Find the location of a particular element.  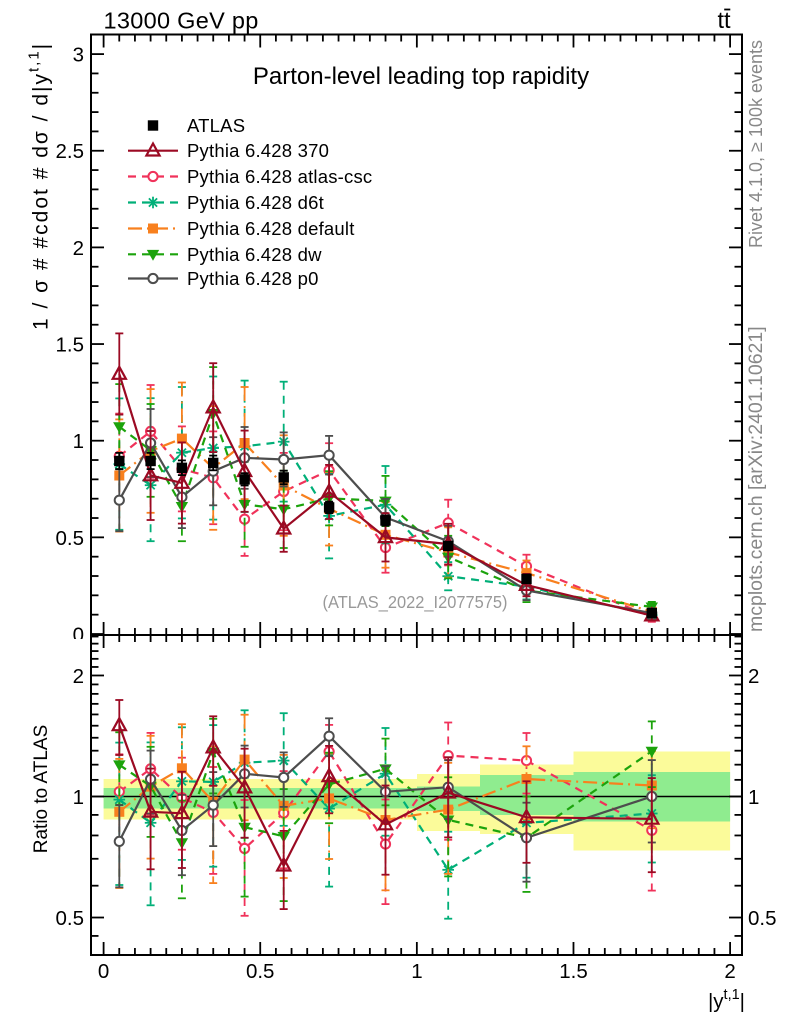

svg-text: Pythia 6.428 370 is located at coordinates (258, 150).